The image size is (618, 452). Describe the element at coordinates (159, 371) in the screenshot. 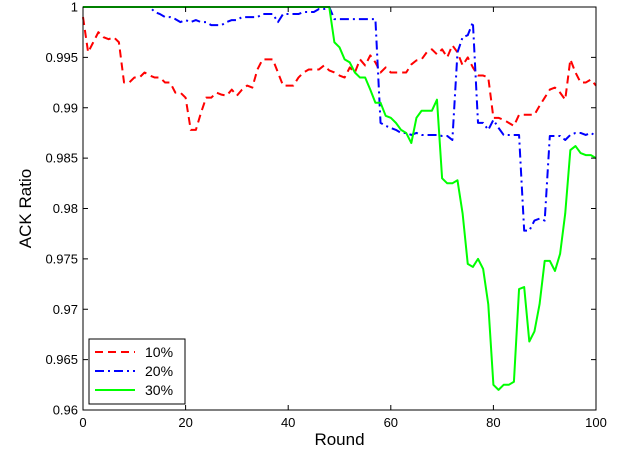

I see `legend-label: 20%` at that location.